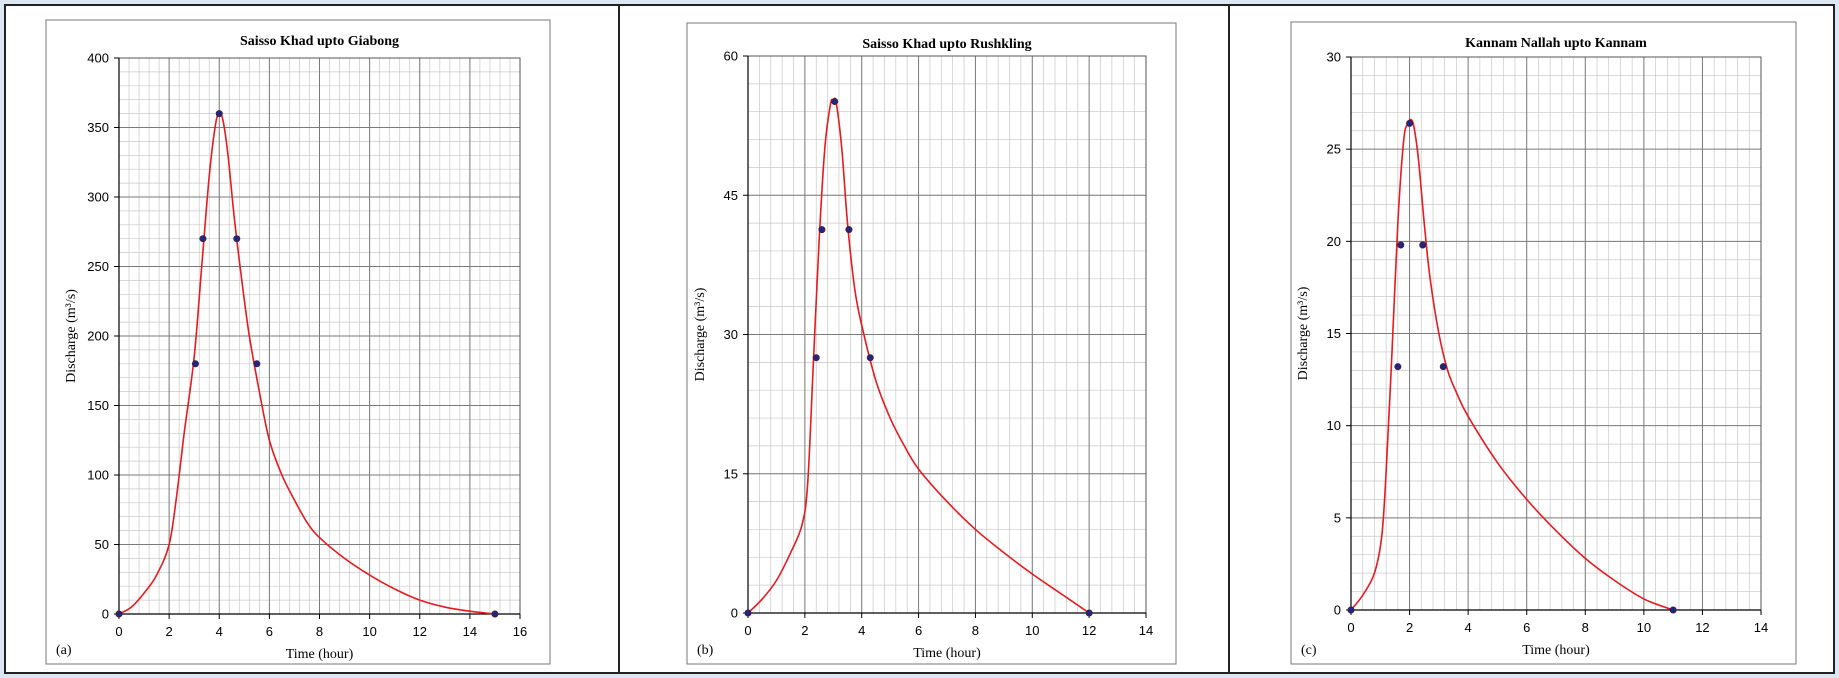 Image resolution: width=1839 pixels, height=678 pixels. I want to click on y-tick-label: 20, so click(1334, 241).